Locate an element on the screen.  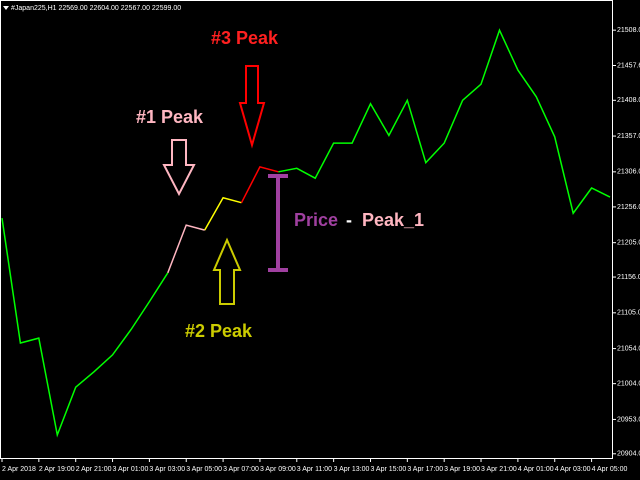
y-tick-label: 21004.00 is located at coordinates (628, 383).